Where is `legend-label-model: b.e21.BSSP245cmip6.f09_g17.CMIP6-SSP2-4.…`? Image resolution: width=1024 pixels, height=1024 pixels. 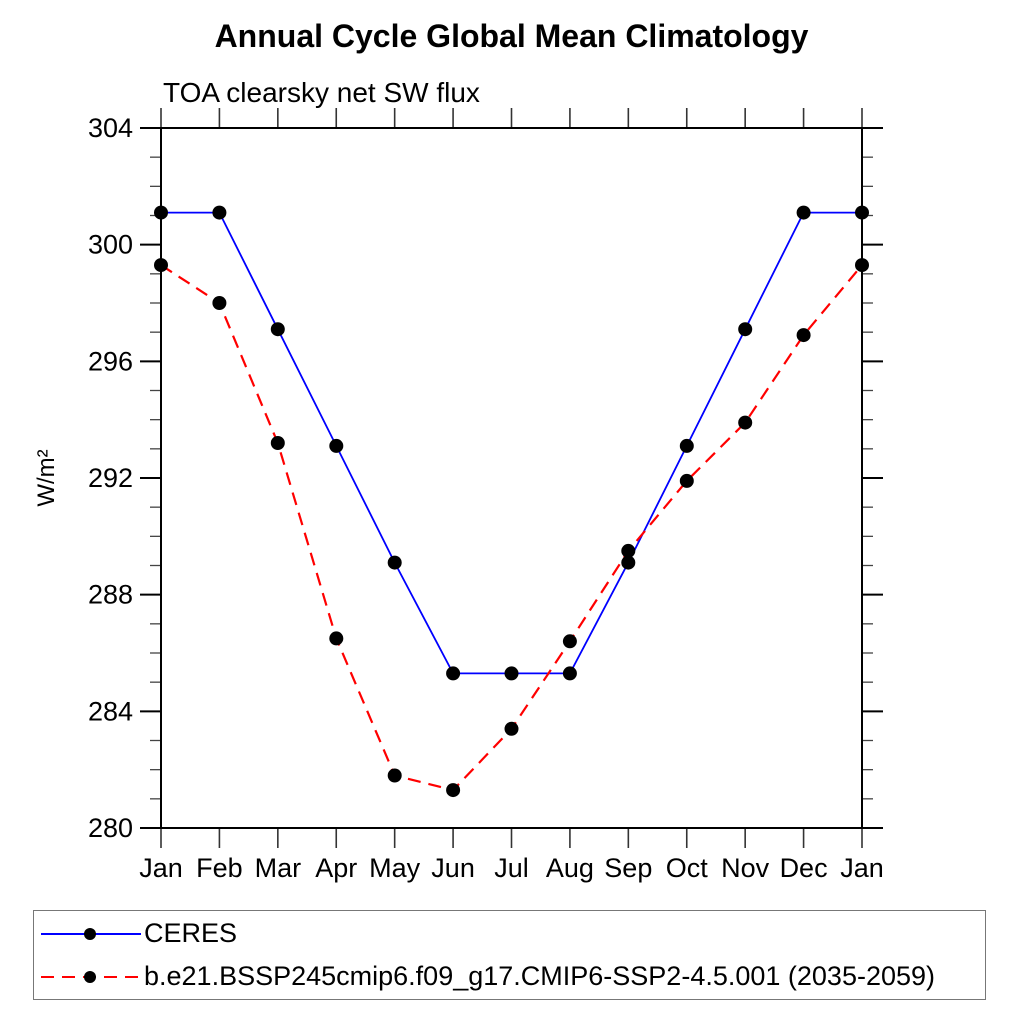
legend-label-model: b.e21.BSSP245cmip6.f09_g17.CMIP6-SSP2-4.… is located at coordinates (540, 976).